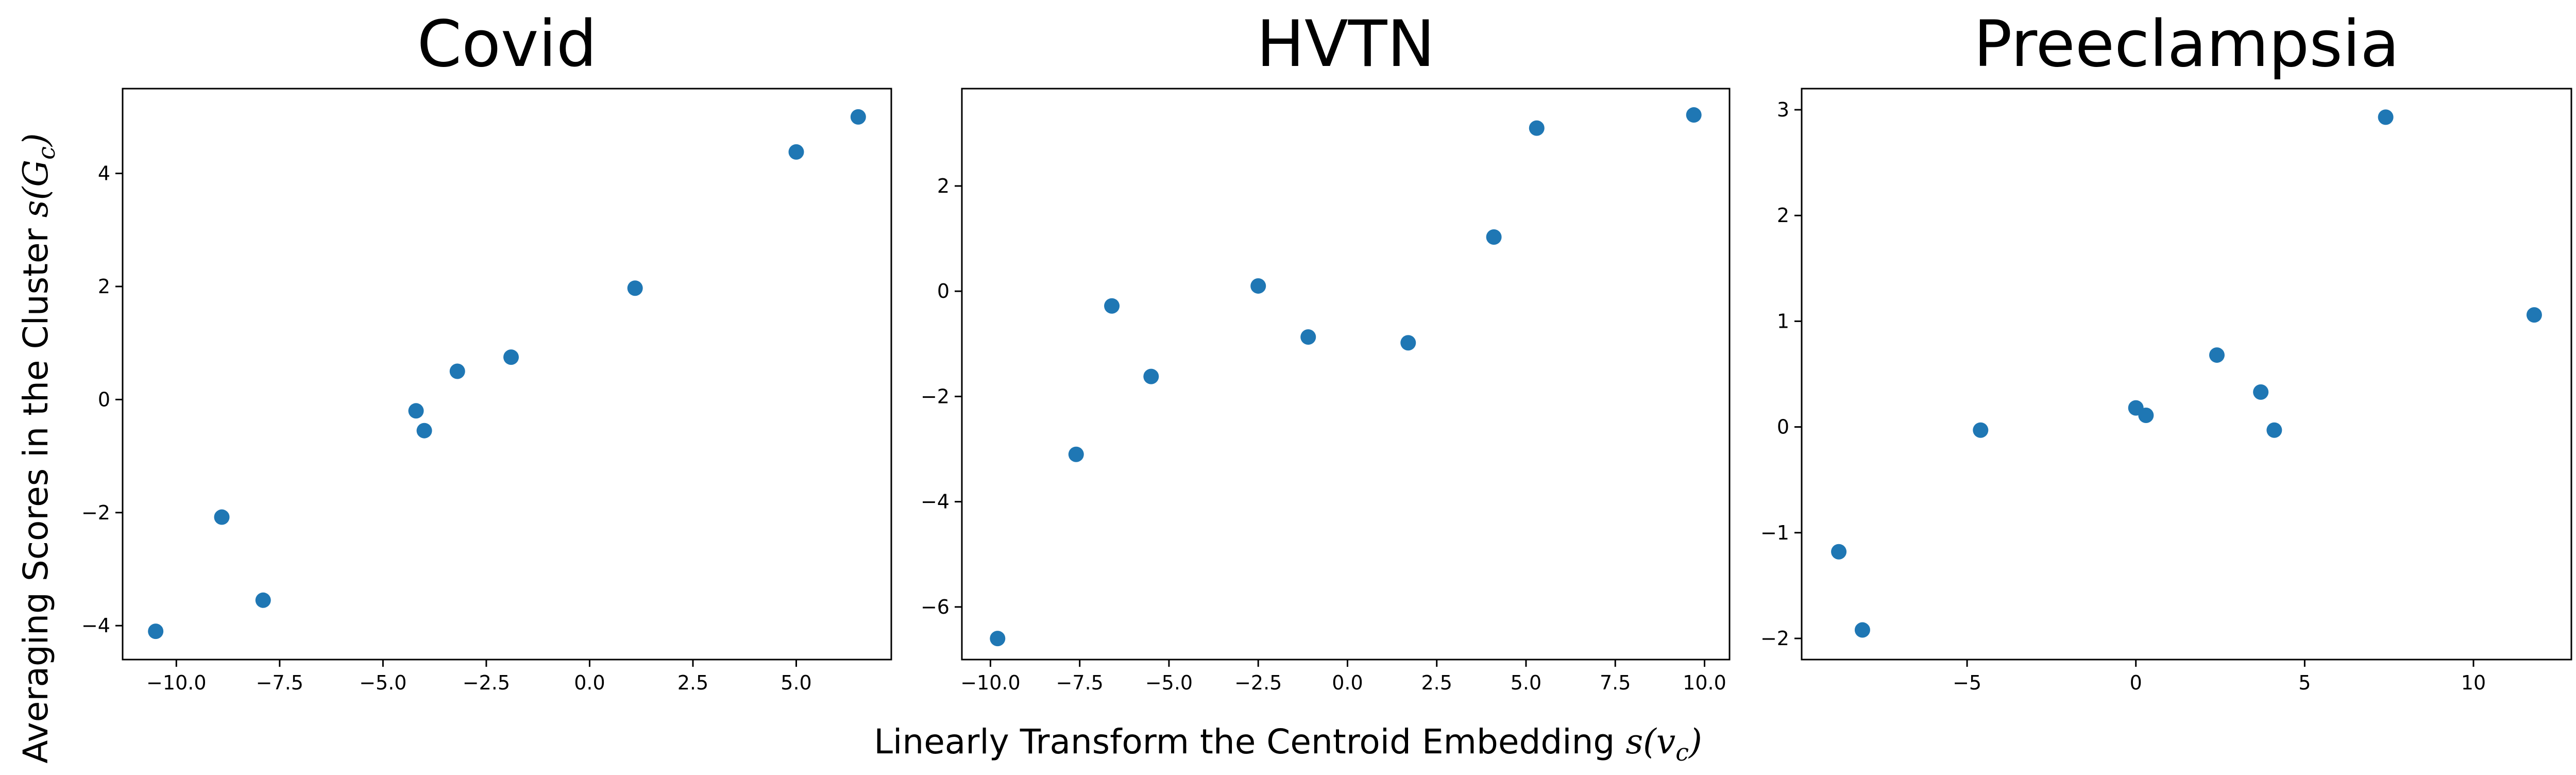  What do you see at coordinates (36, 140) in the screenshot?
I see `y-axis-label-close: )` at bounding box center [36, 140].